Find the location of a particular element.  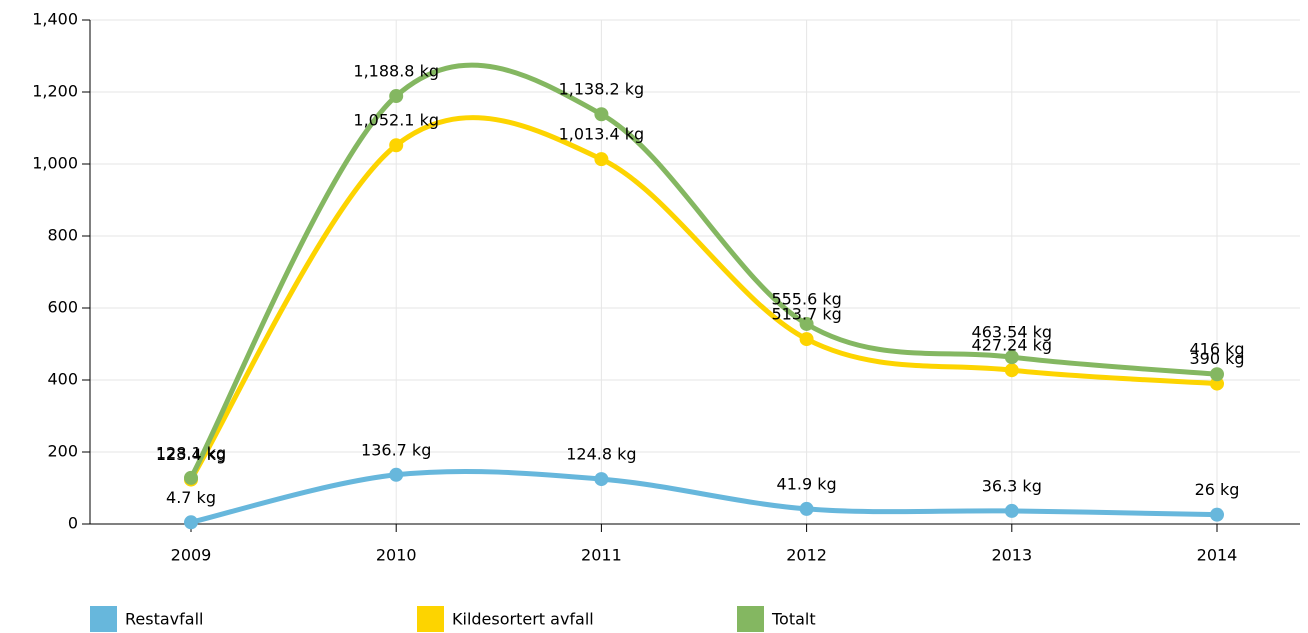

x-tick-label: 2012 is located at coordinates (806, 555).